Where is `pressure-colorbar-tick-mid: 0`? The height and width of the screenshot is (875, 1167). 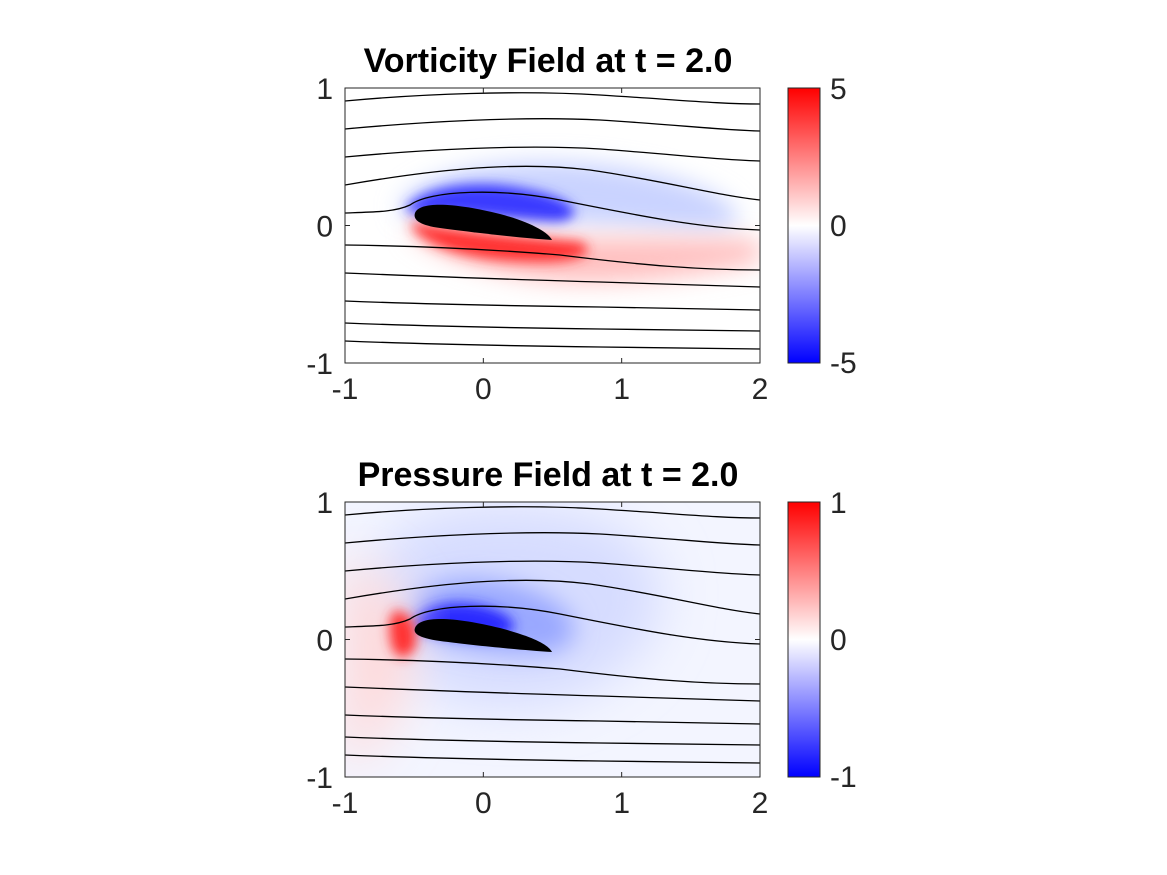 pressure-colorbar-tick-mid: 0 is located at coordinates (838, 640).